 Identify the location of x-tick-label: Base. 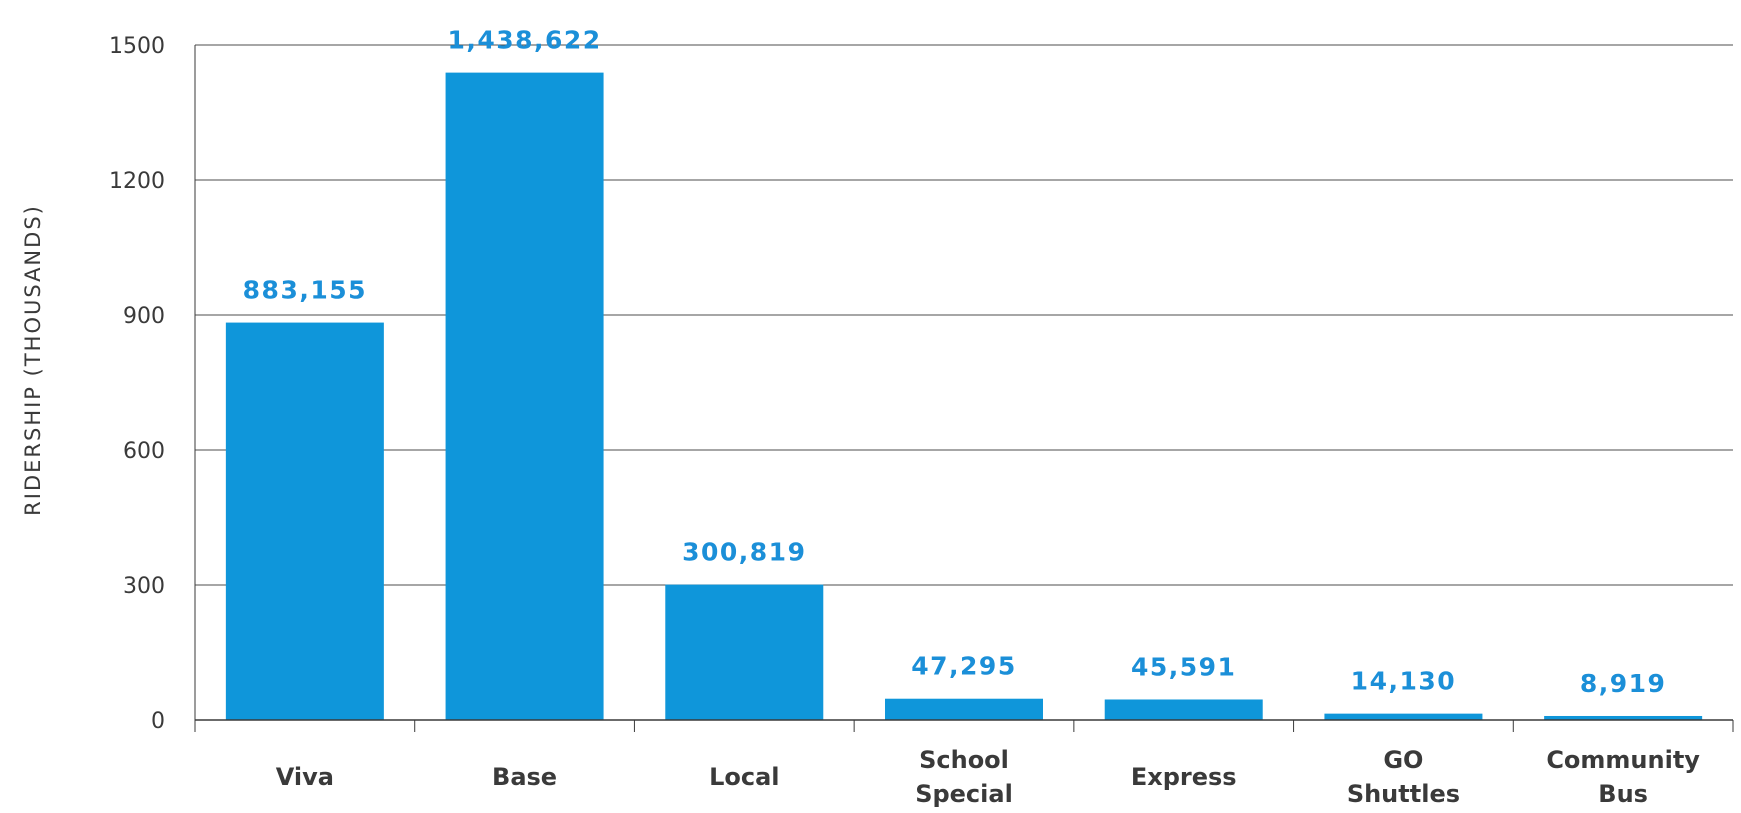
(524, 777).